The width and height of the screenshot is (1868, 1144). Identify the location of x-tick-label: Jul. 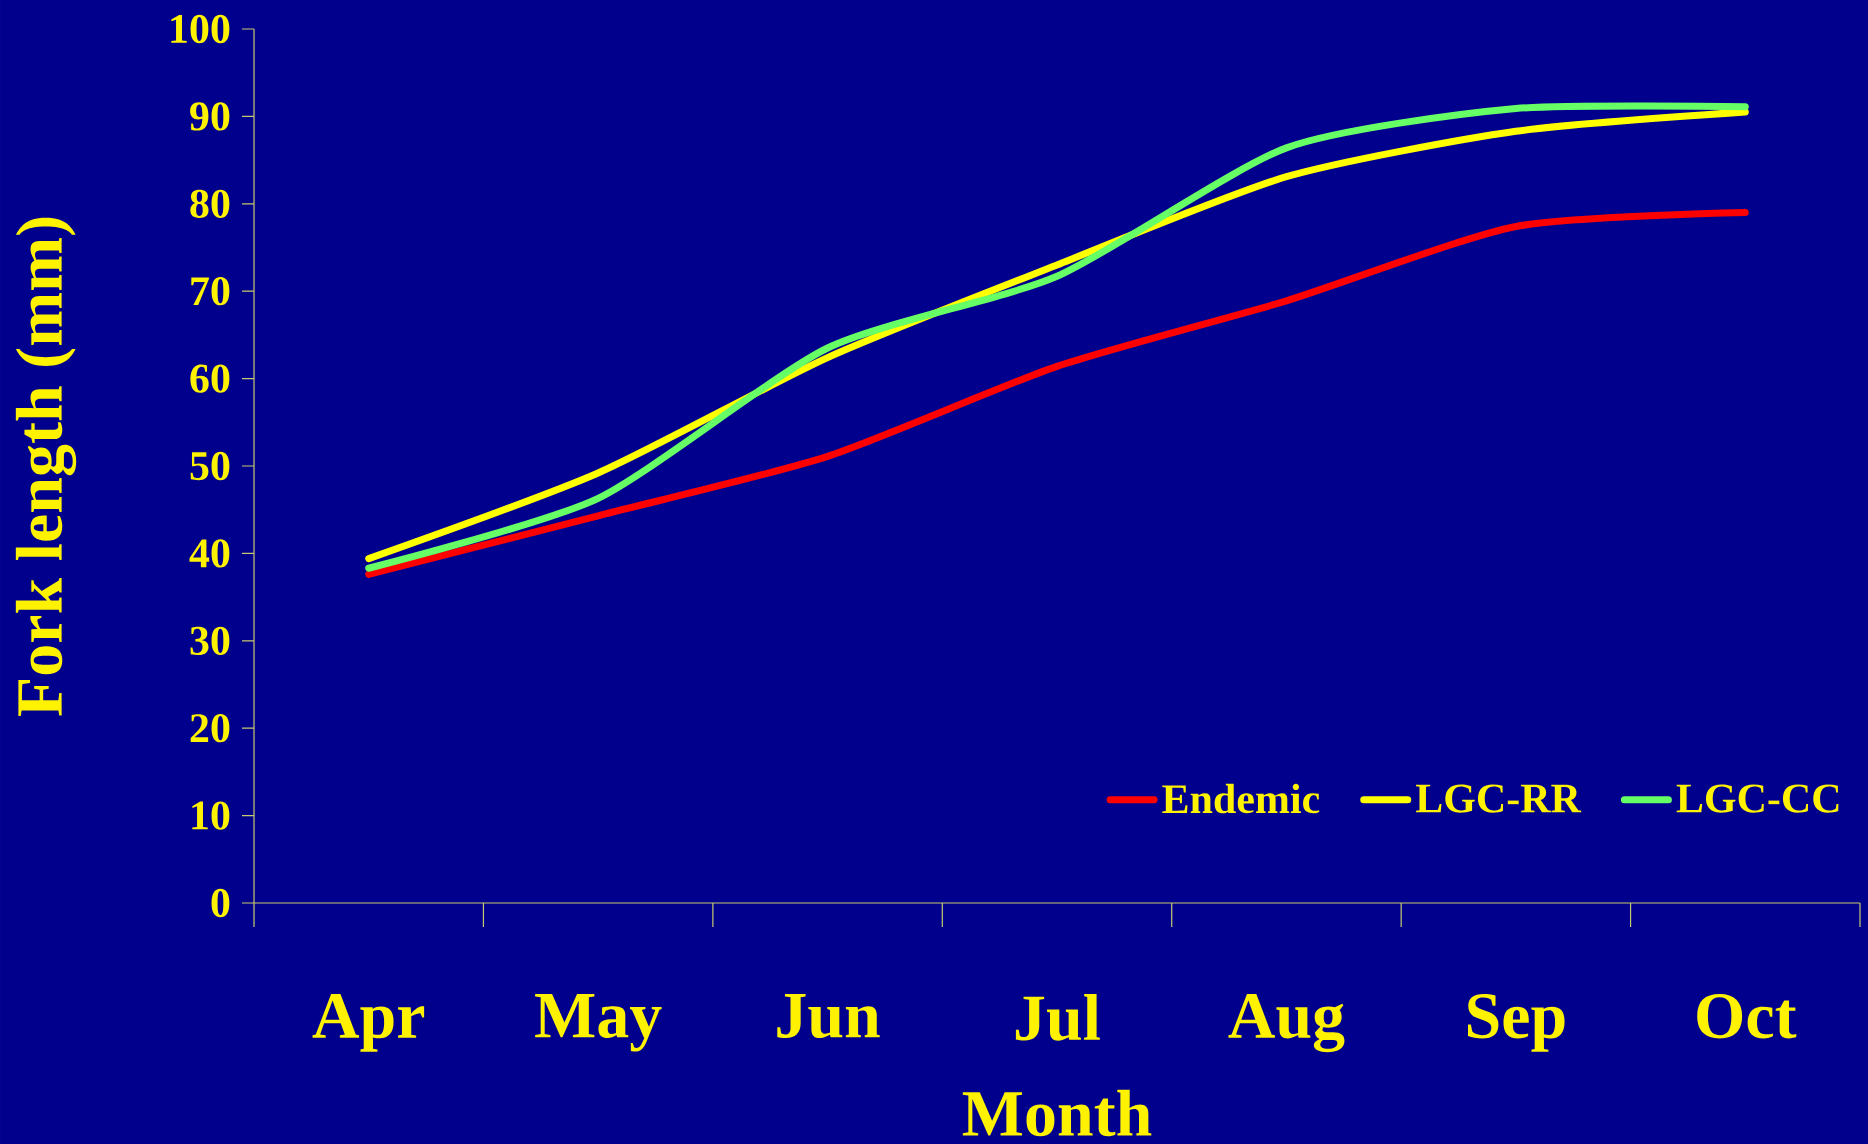
(1057, 1017).